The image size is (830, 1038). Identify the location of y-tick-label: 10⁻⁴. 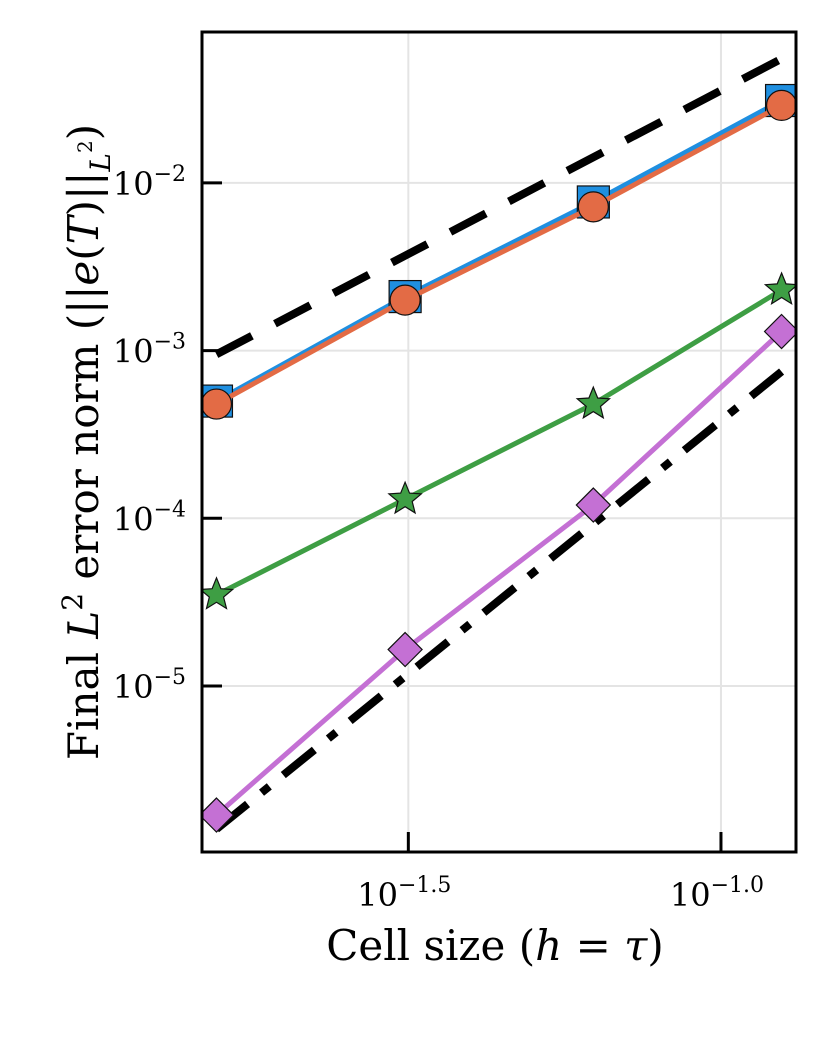
(149, 517).